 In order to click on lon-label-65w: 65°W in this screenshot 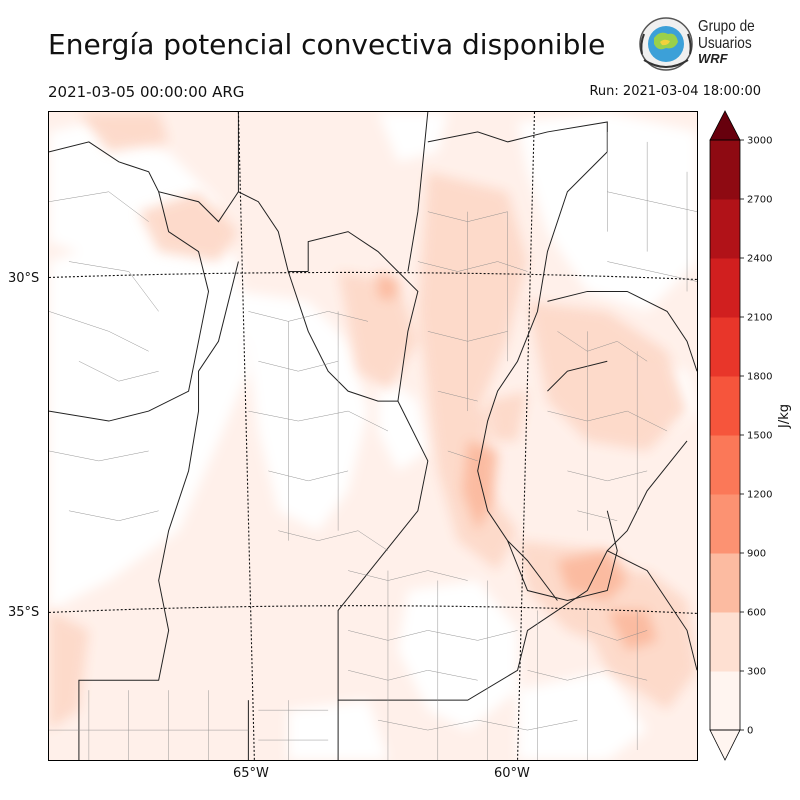, I will do `click(251, 773)`.